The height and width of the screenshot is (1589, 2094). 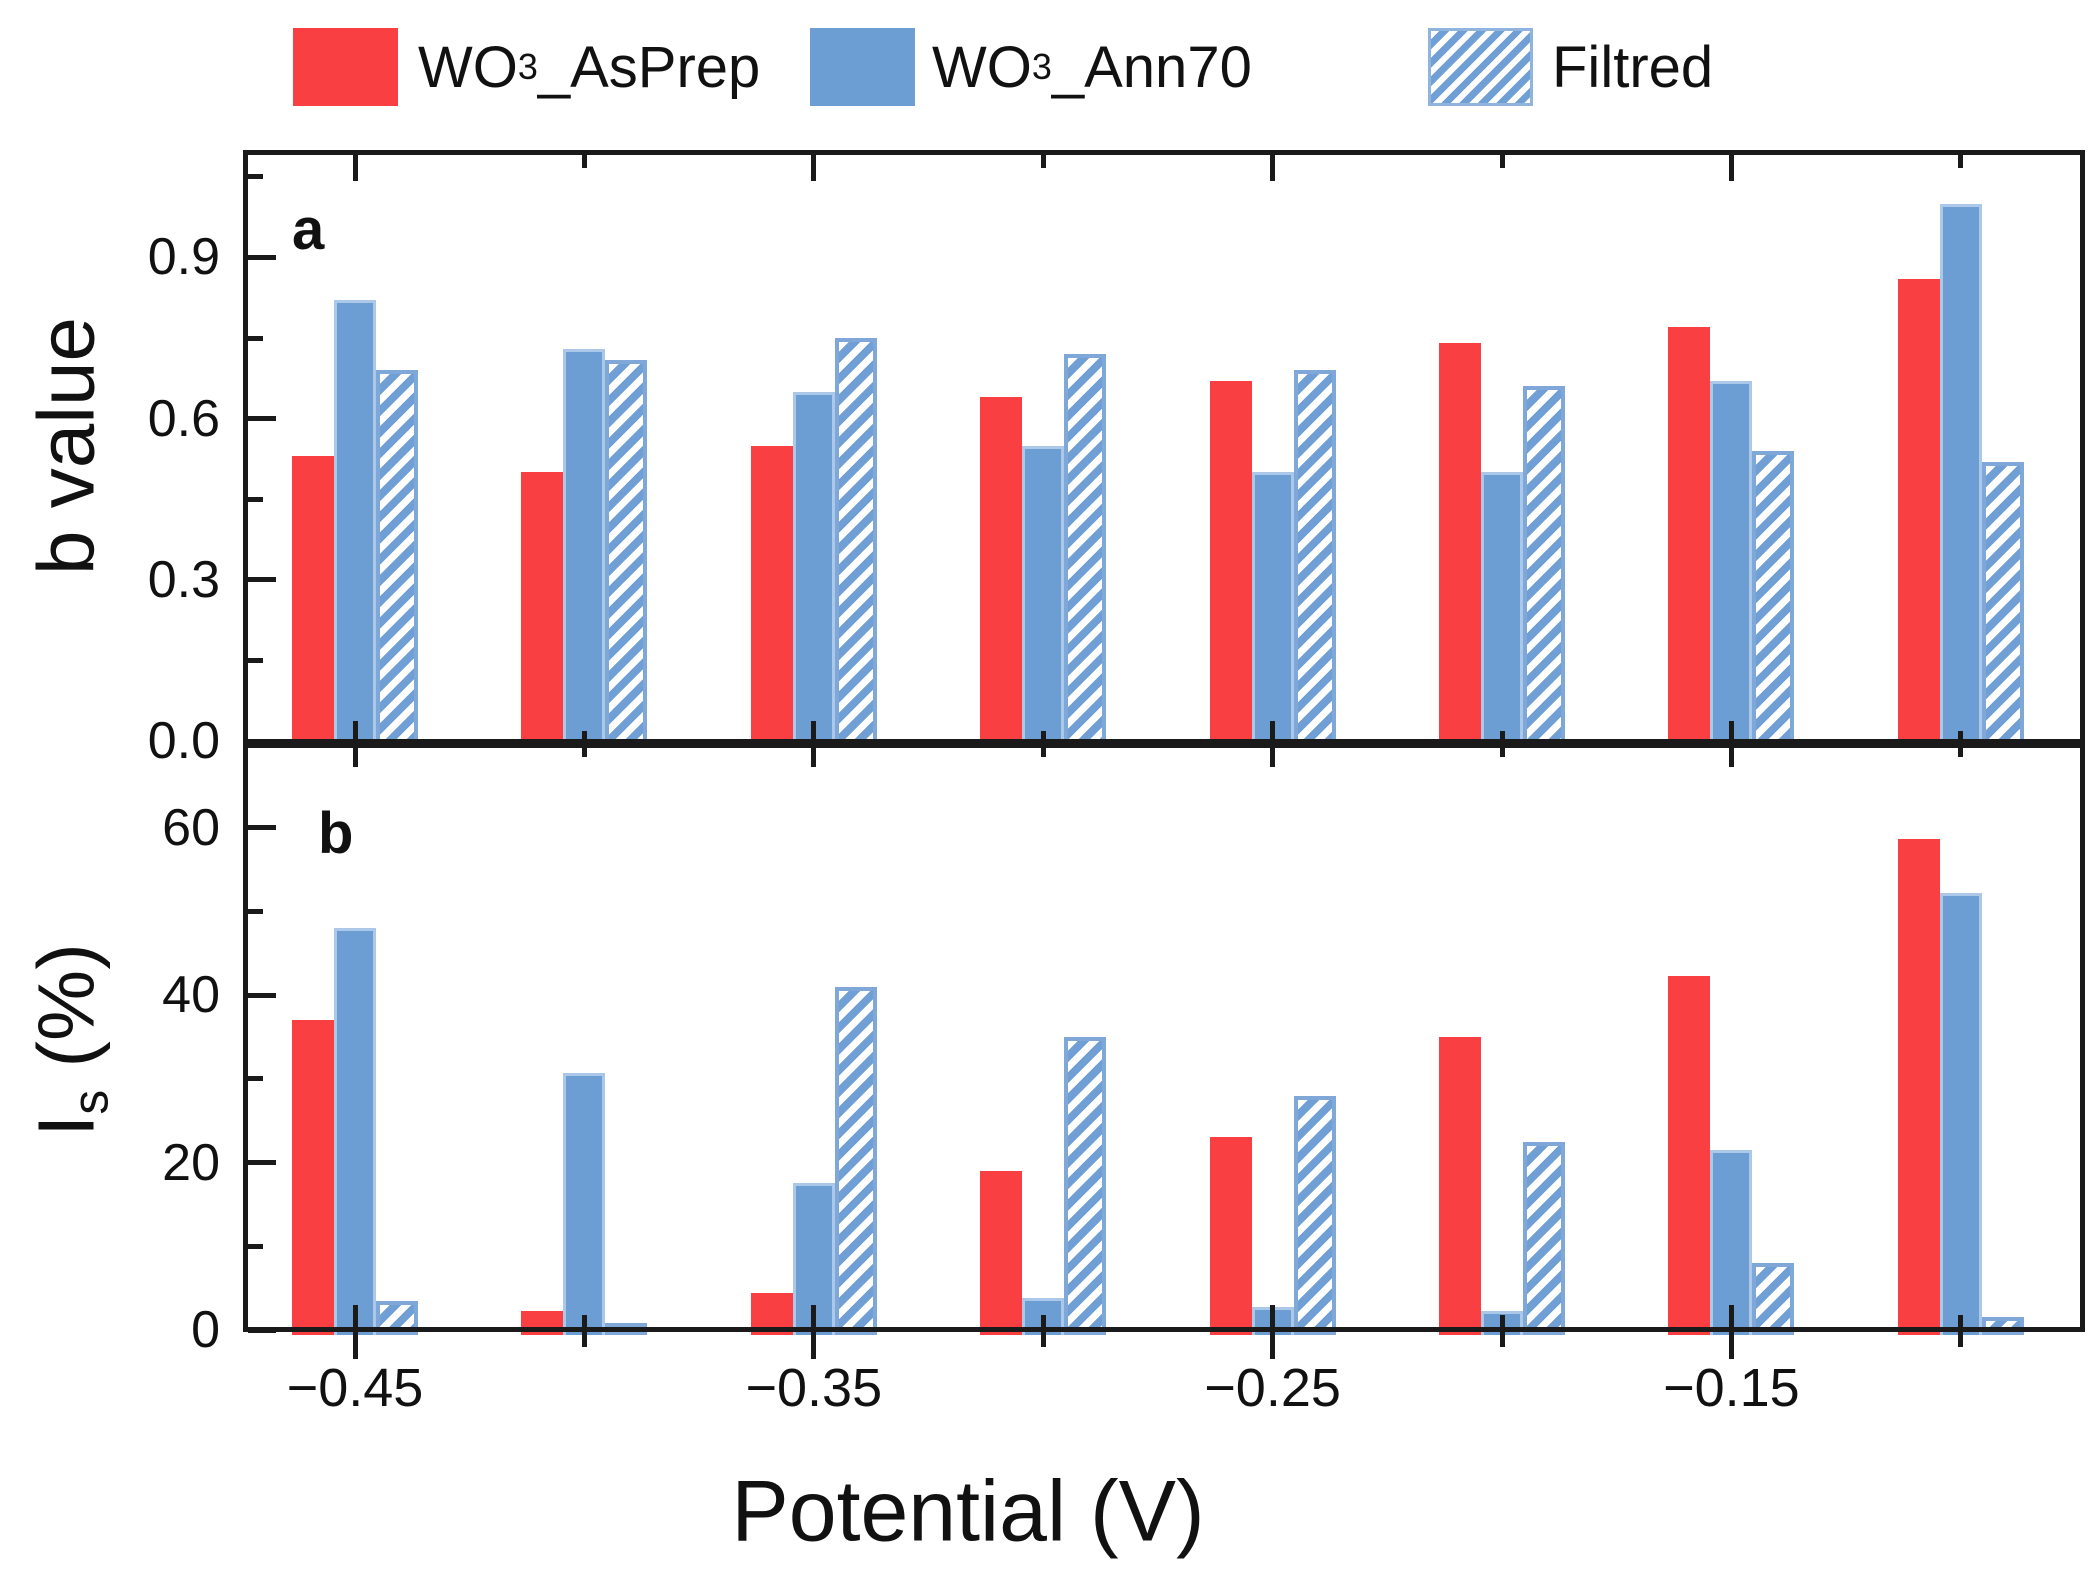 I want to click on bar-filtred--0.1V, so click(x=2002, y=603).